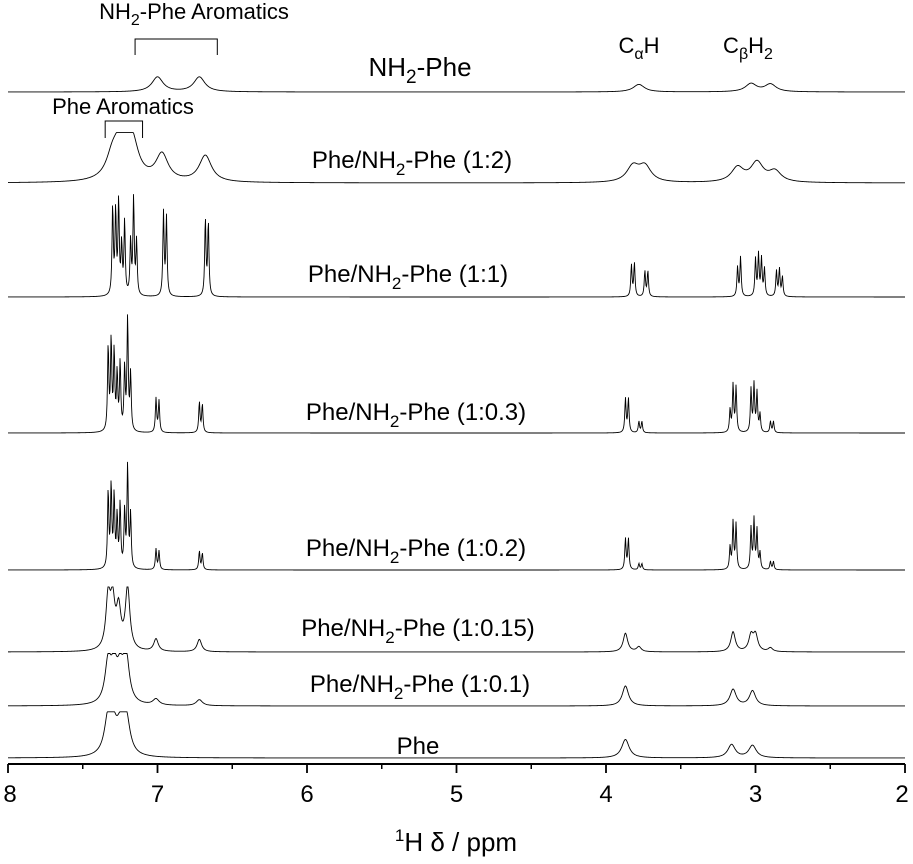 The width and height of the screenshot is (913, 864). Describe the element at coordinates (123, 106) in the screenshot. I see `phe-aromatics-label: Phe Aromatics` at that location.